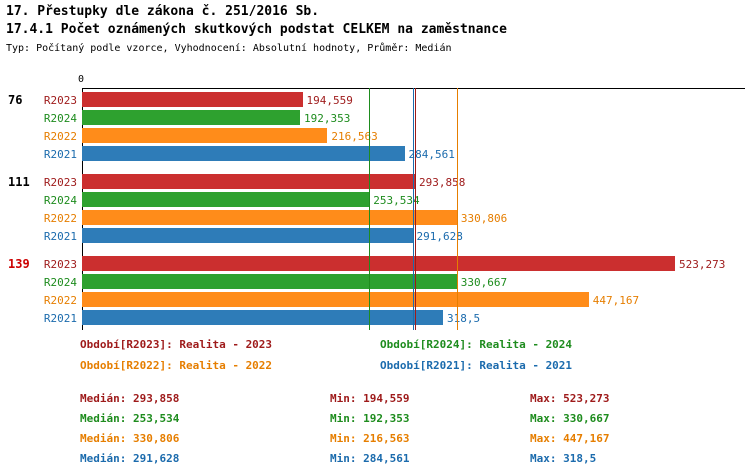  I want to click on group-label: 111, so click(19, 182).